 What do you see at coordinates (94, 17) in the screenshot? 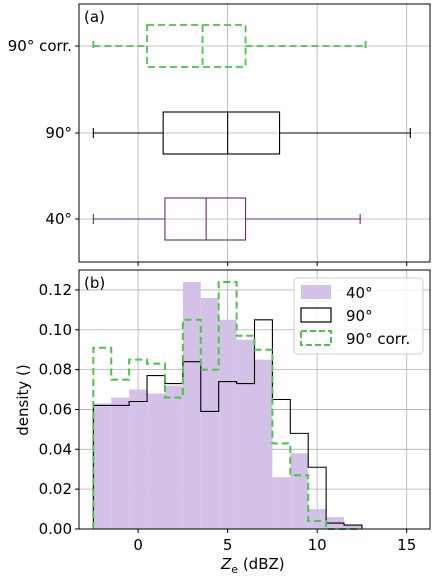
I see `panel-a-tag: (a)` at bounding box center [94, 17].